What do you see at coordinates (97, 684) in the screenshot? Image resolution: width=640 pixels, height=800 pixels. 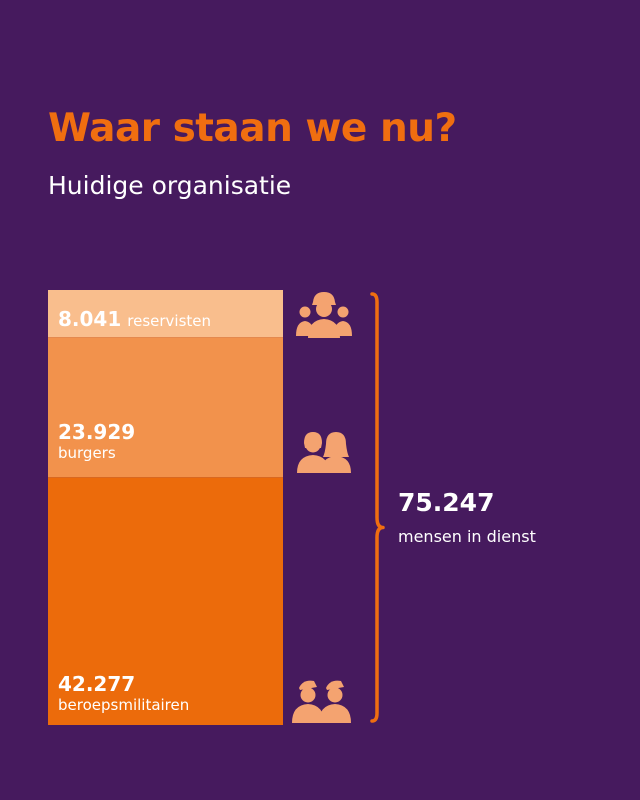 I see `value-label-beroepsmilitairen: 42.277` at bounding box center [97, 684].